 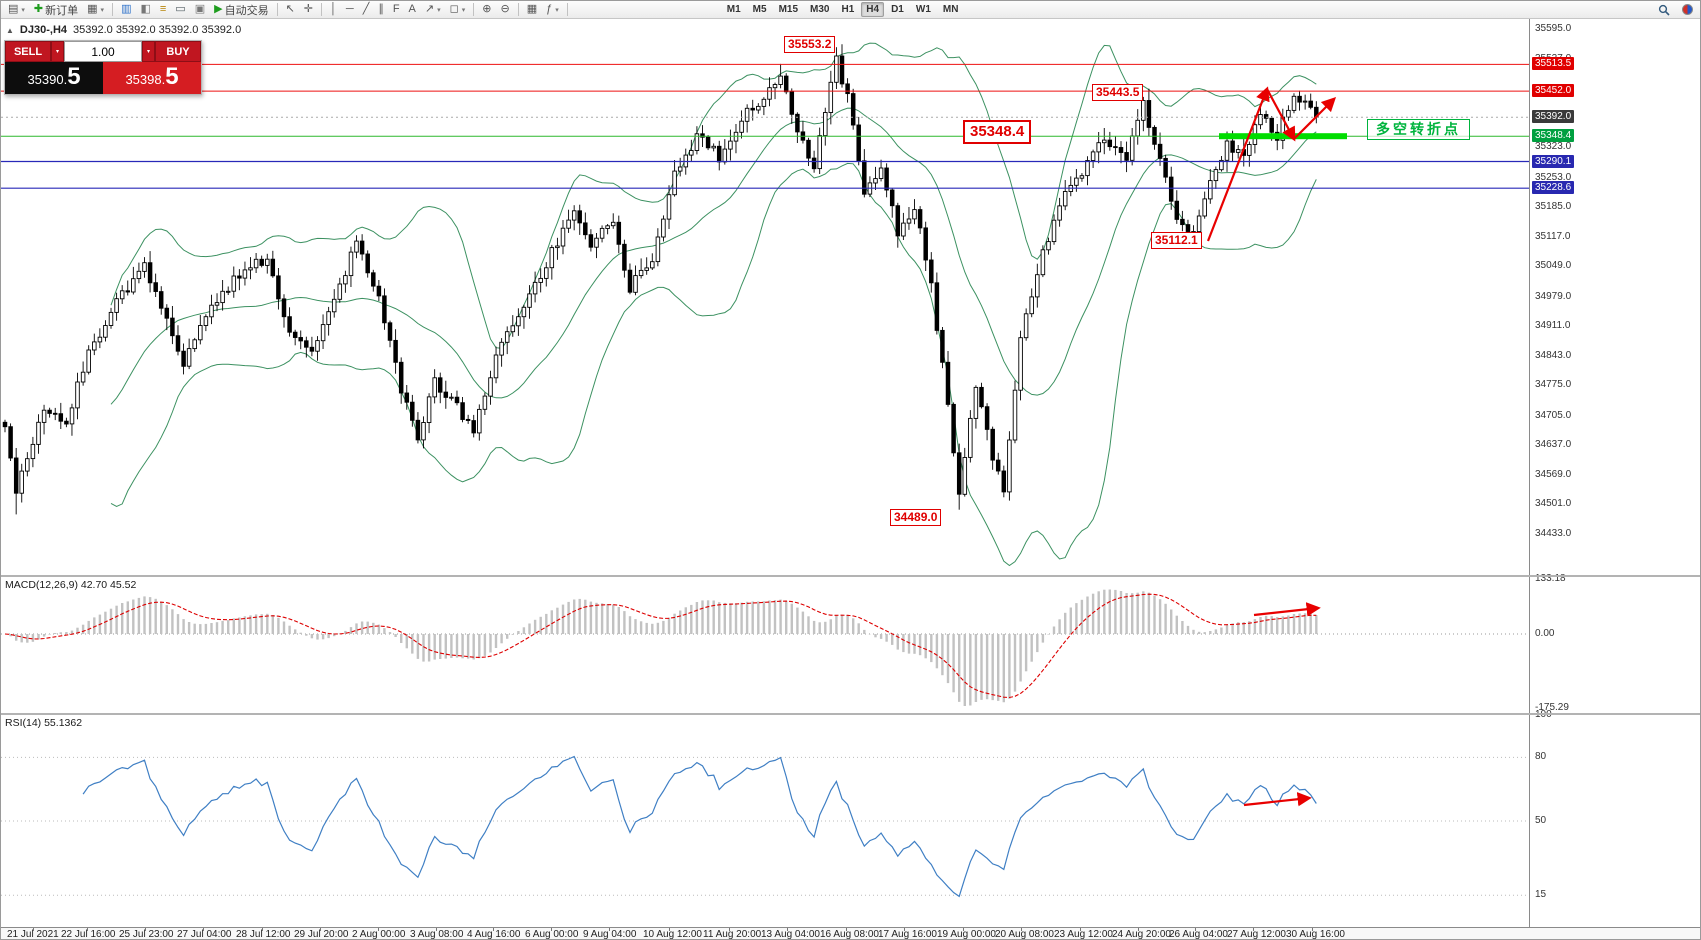 I want to click on turning-point-label: 多空转折点, so click(x=1418, y=129).